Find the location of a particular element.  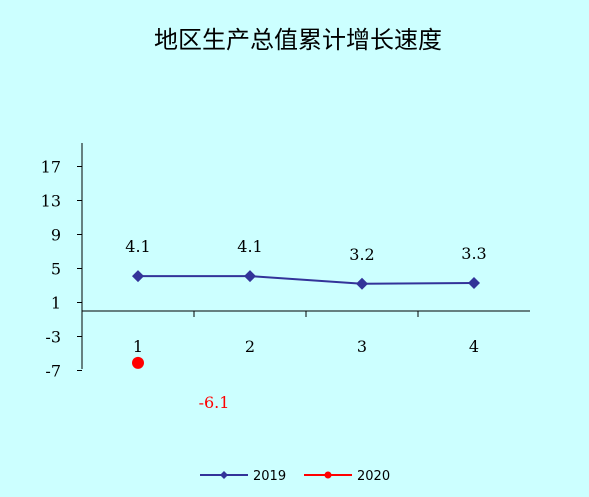

legend-item-2019: 2019 is located at coordinates (243, 476).